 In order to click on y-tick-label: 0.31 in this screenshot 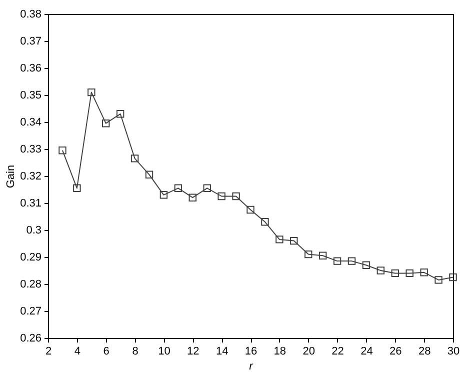, I will do `click(31, 204)`.